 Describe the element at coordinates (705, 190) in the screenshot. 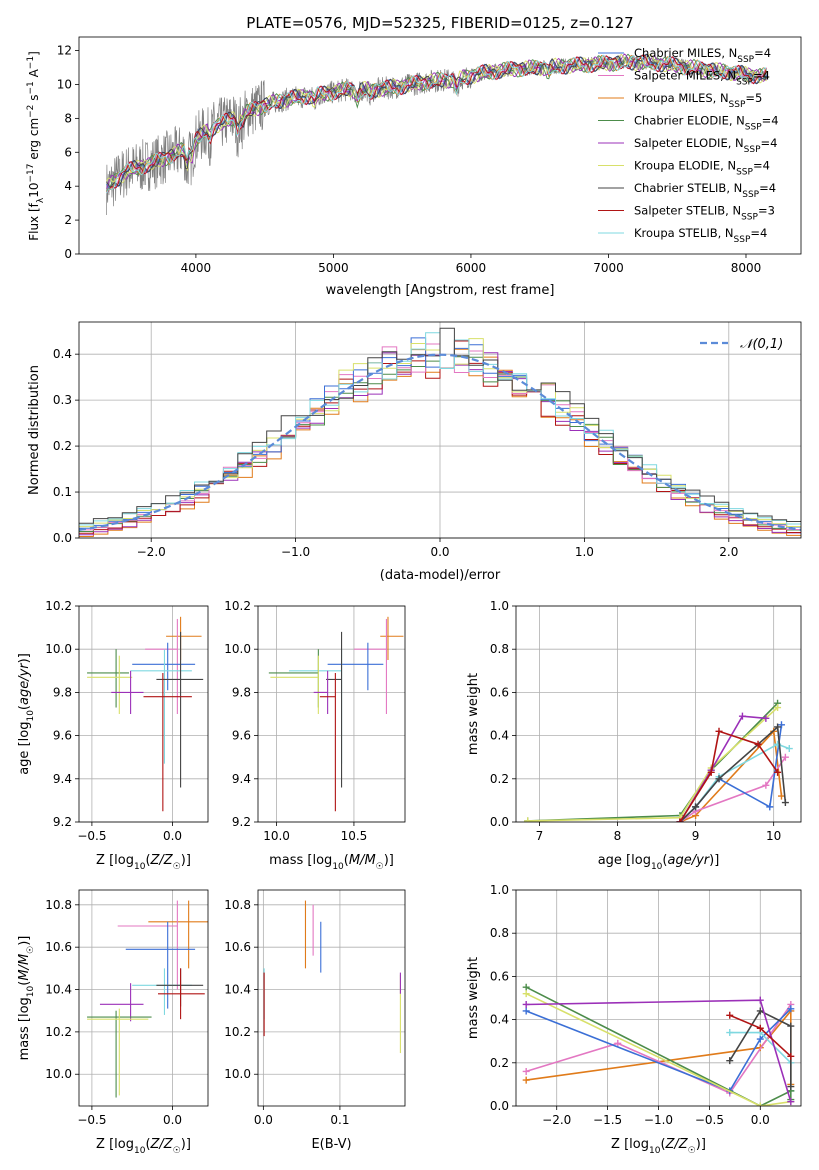

I see `legend-label: Chabrier STELIB, NSSP=4` at that location.